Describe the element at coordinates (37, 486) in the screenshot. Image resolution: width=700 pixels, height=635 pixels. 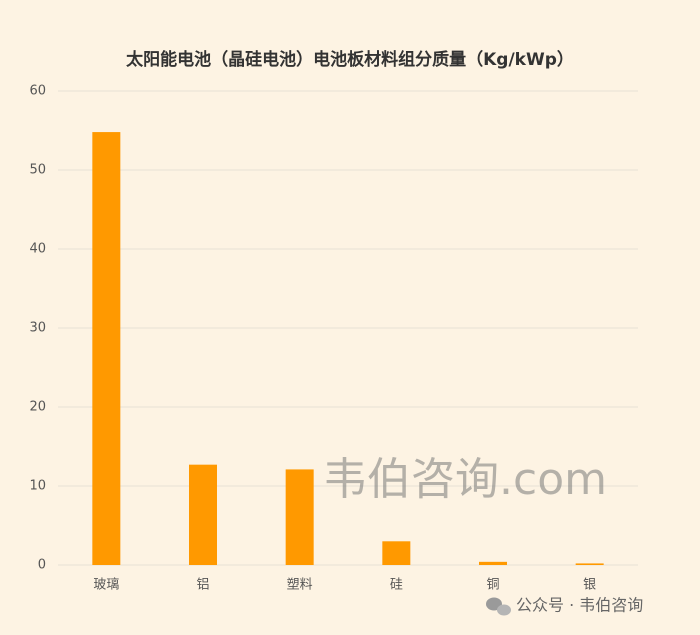
I see `y-tick-label: 10` at that location.